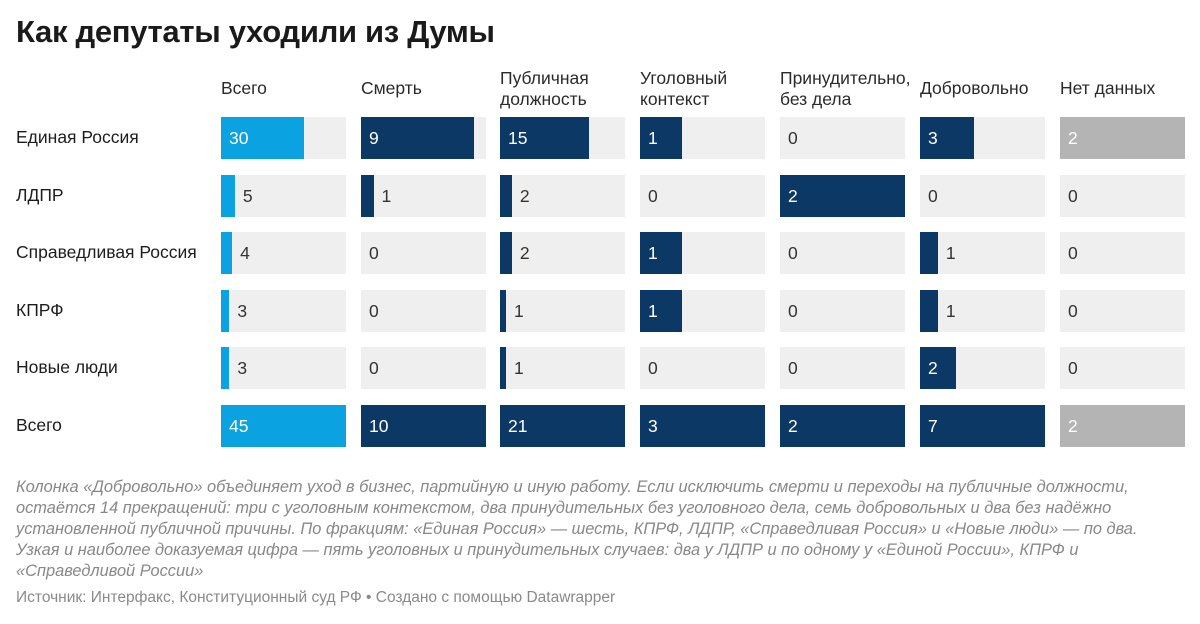 Image resolution: width=1200 pixels, height=624 pixels. I want to click on table-cell: 21, so click(562, 426).